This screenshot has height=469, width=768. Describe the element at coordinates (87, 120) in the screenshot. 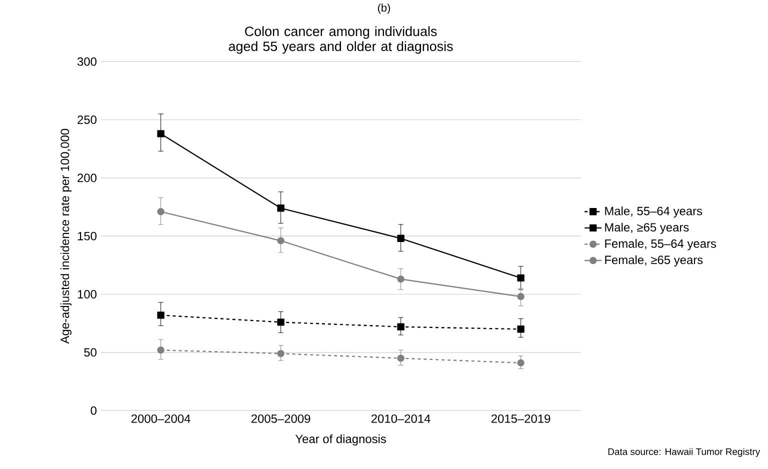

I see `y-tick-label: 250` at that location.